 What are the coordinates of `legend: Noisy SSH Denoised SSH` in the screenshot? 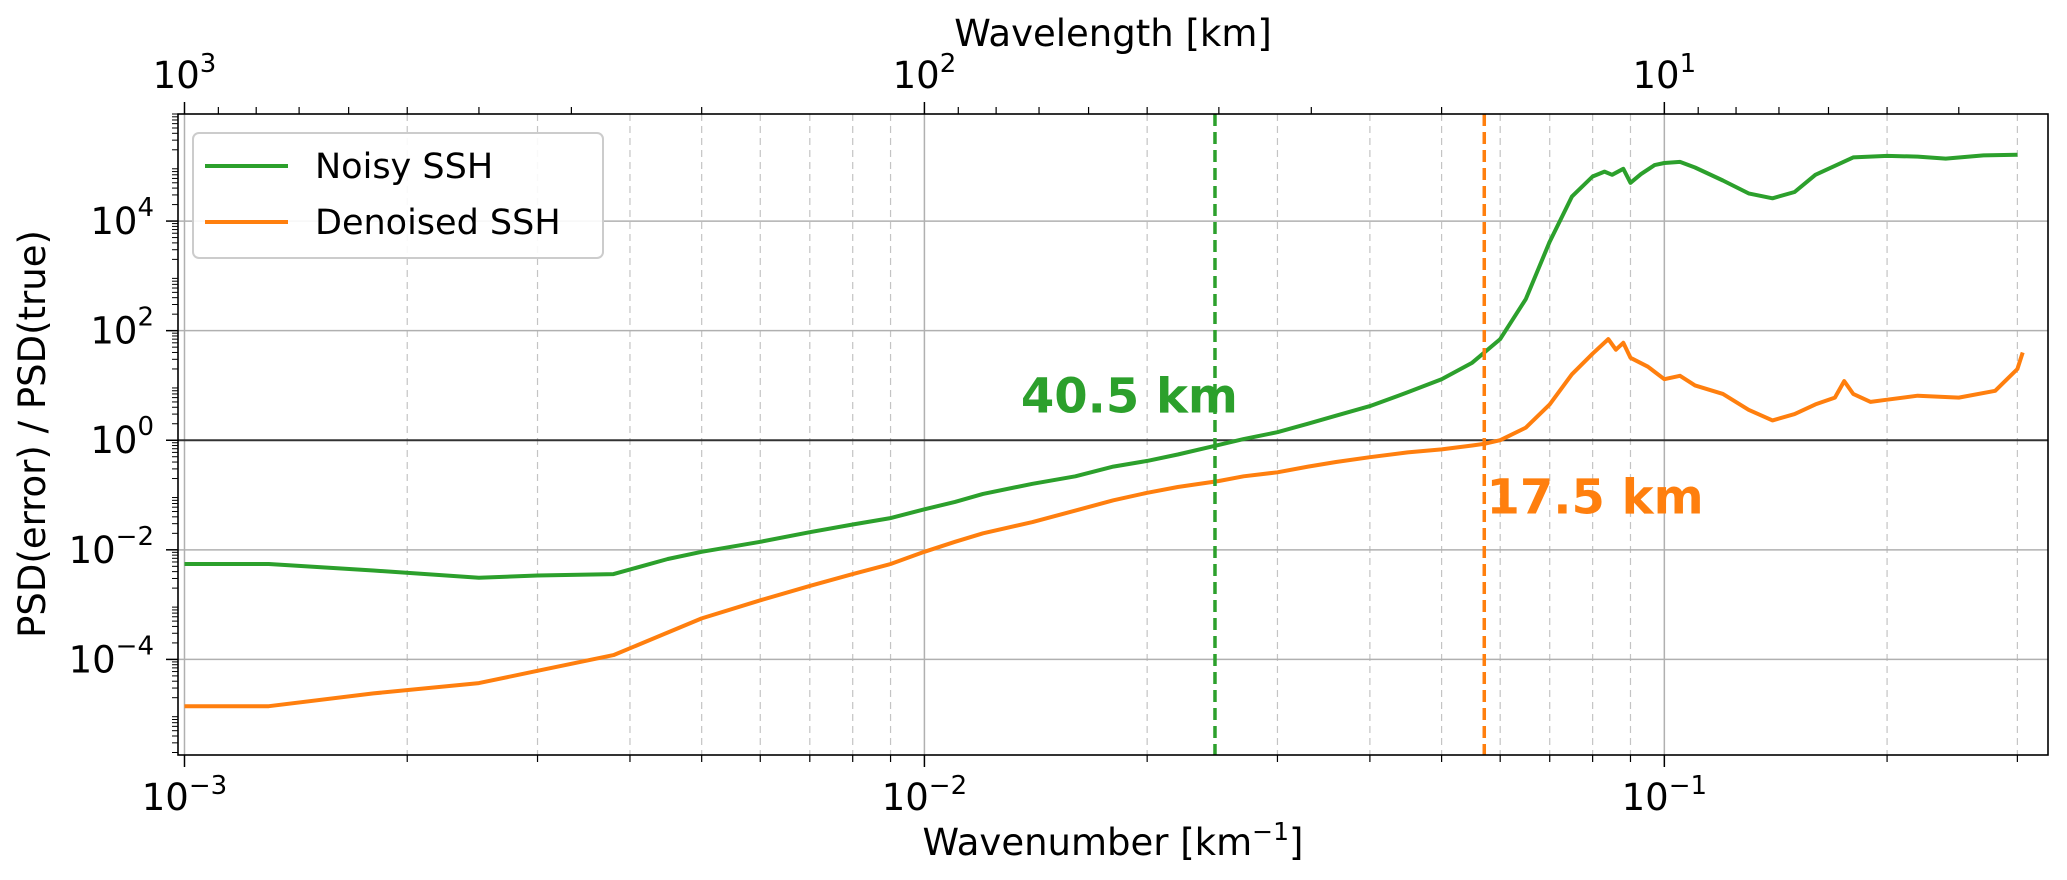 It's located at (398, 195).